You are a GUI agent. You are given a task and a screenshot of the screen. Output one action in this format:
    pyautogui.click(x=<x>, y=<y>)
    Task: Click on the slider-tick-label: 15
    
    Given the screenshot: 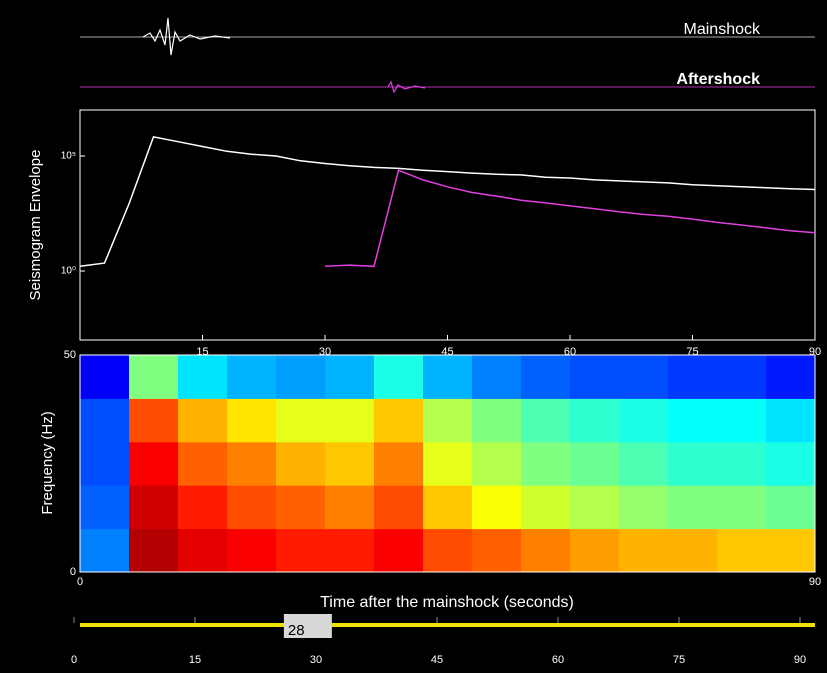 What is the action you would take?
    pyautogui.click(x=195, y=660)
    